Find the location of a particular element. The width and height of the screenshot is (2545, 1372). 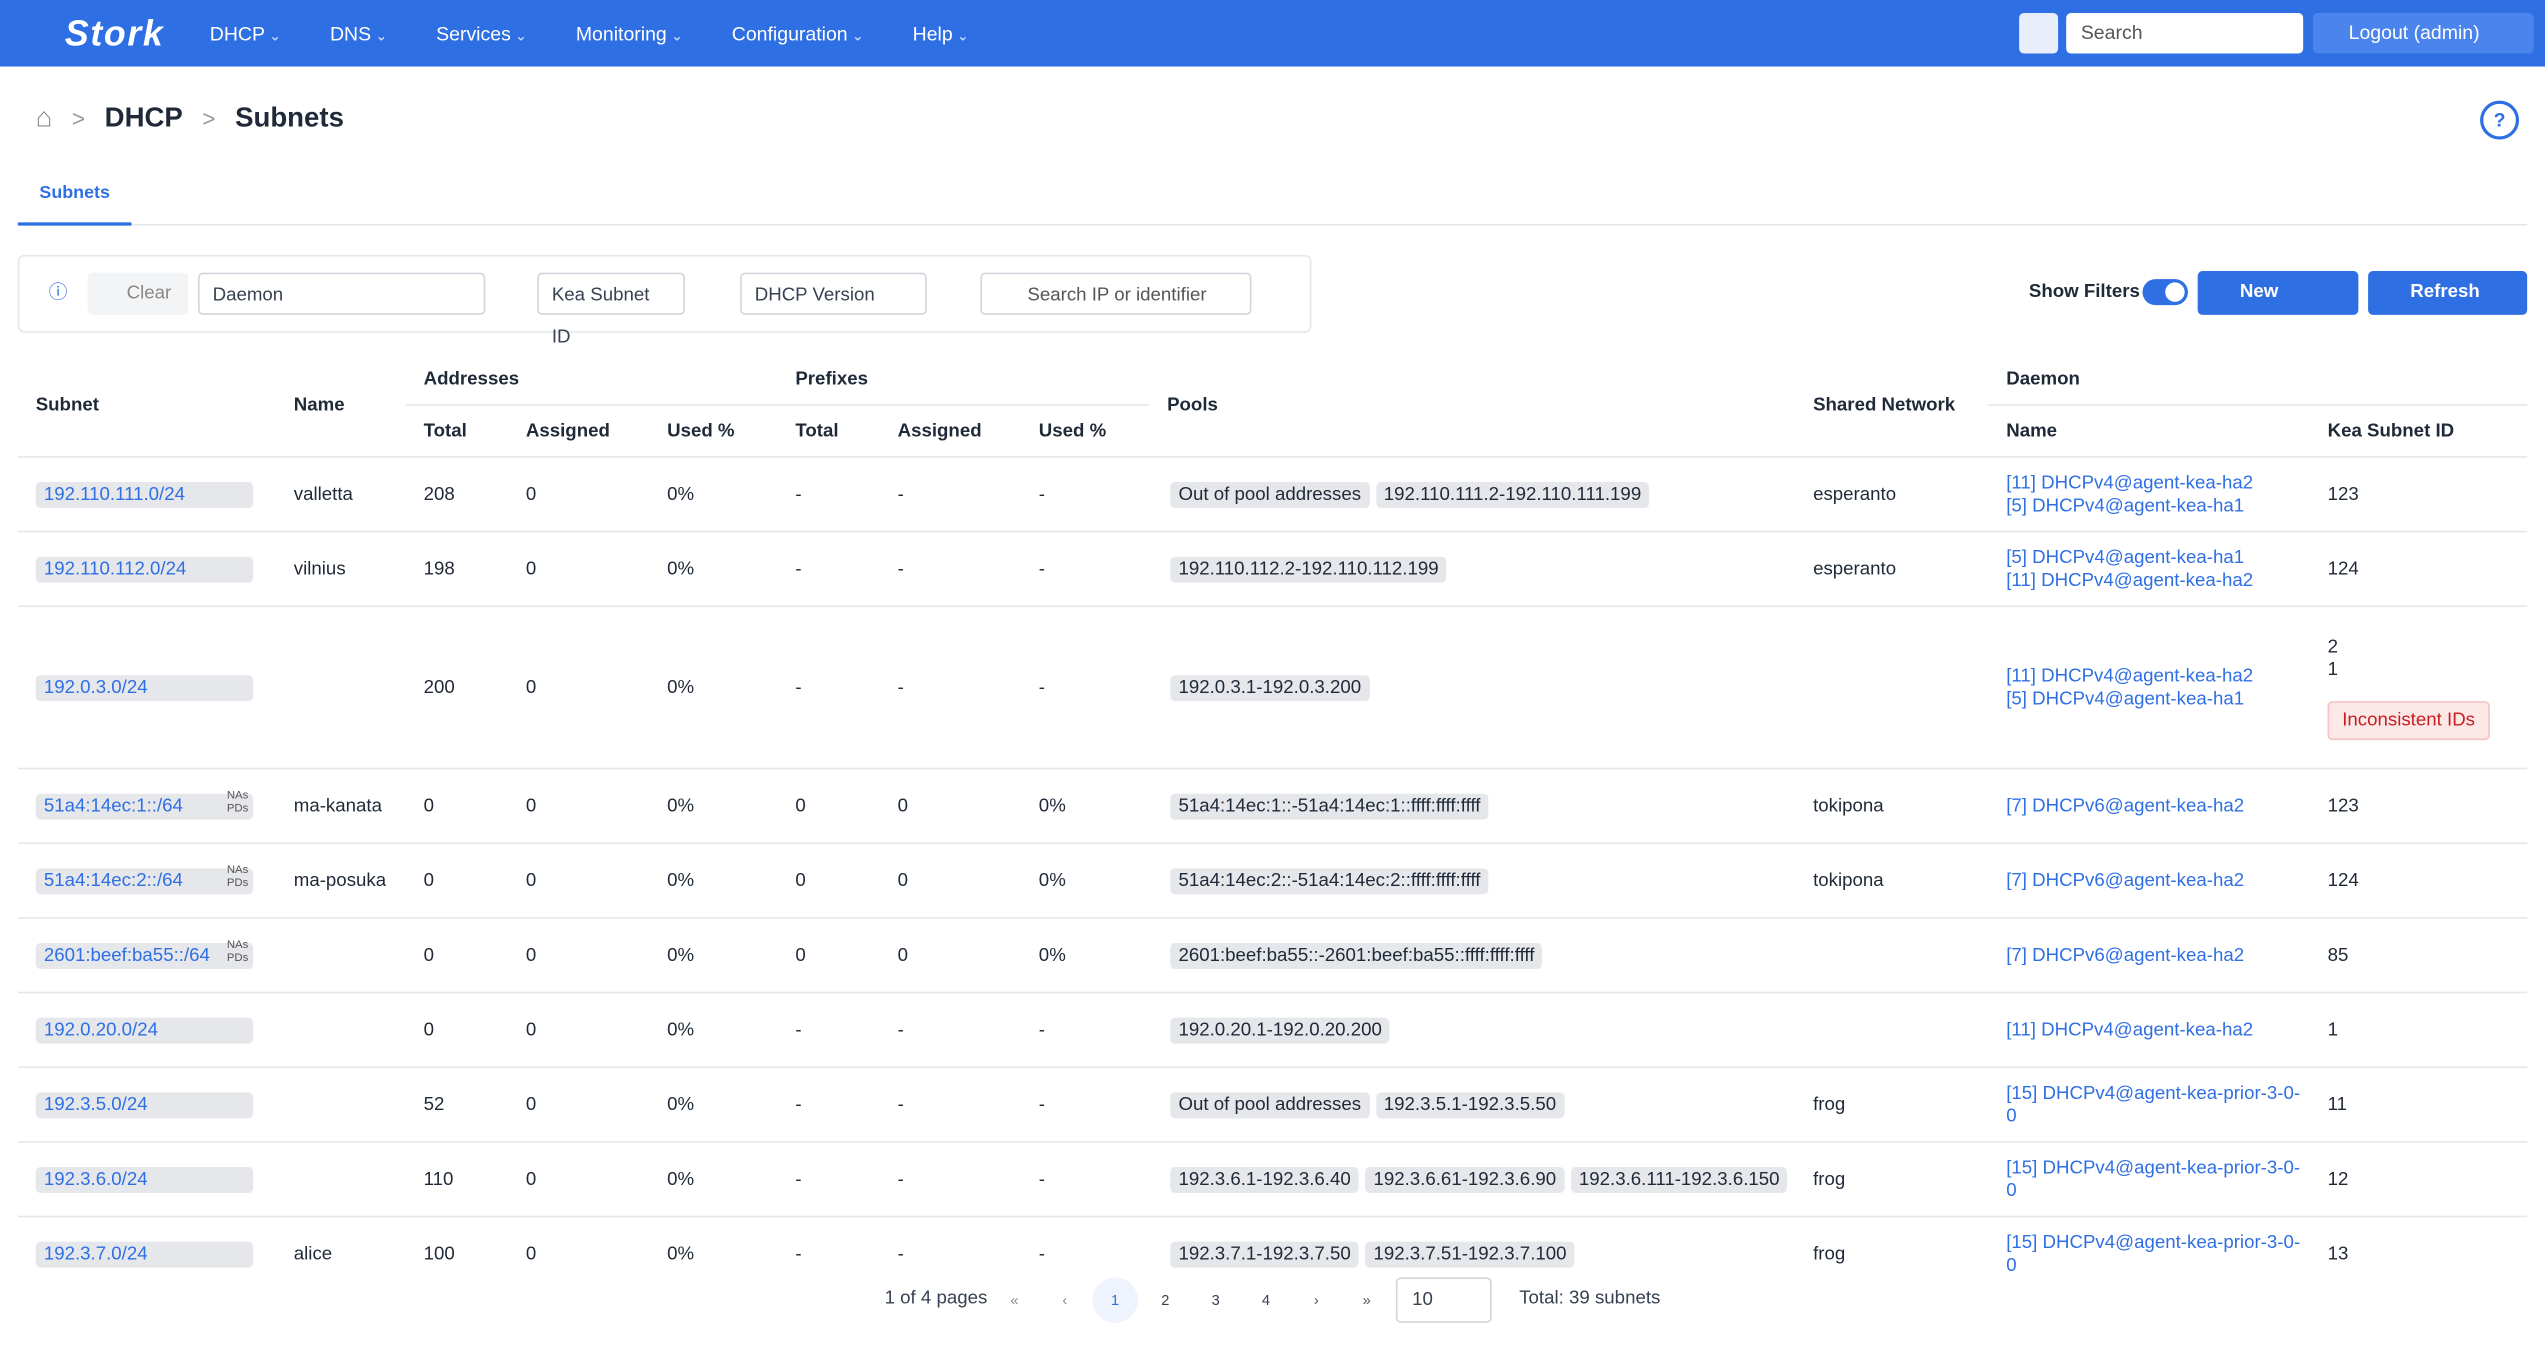

tab: Subnets is located at coordinates (74, 195).